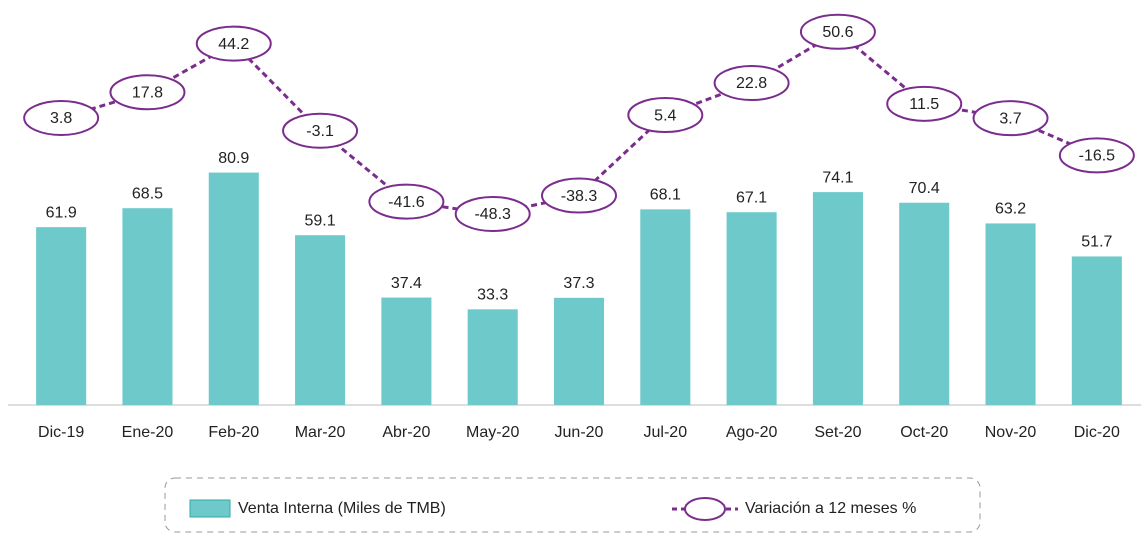  What do you see at coordinates (320, 220) in the screenshot?
I see `data-label: 59.1` at bounding box center [320, 220].